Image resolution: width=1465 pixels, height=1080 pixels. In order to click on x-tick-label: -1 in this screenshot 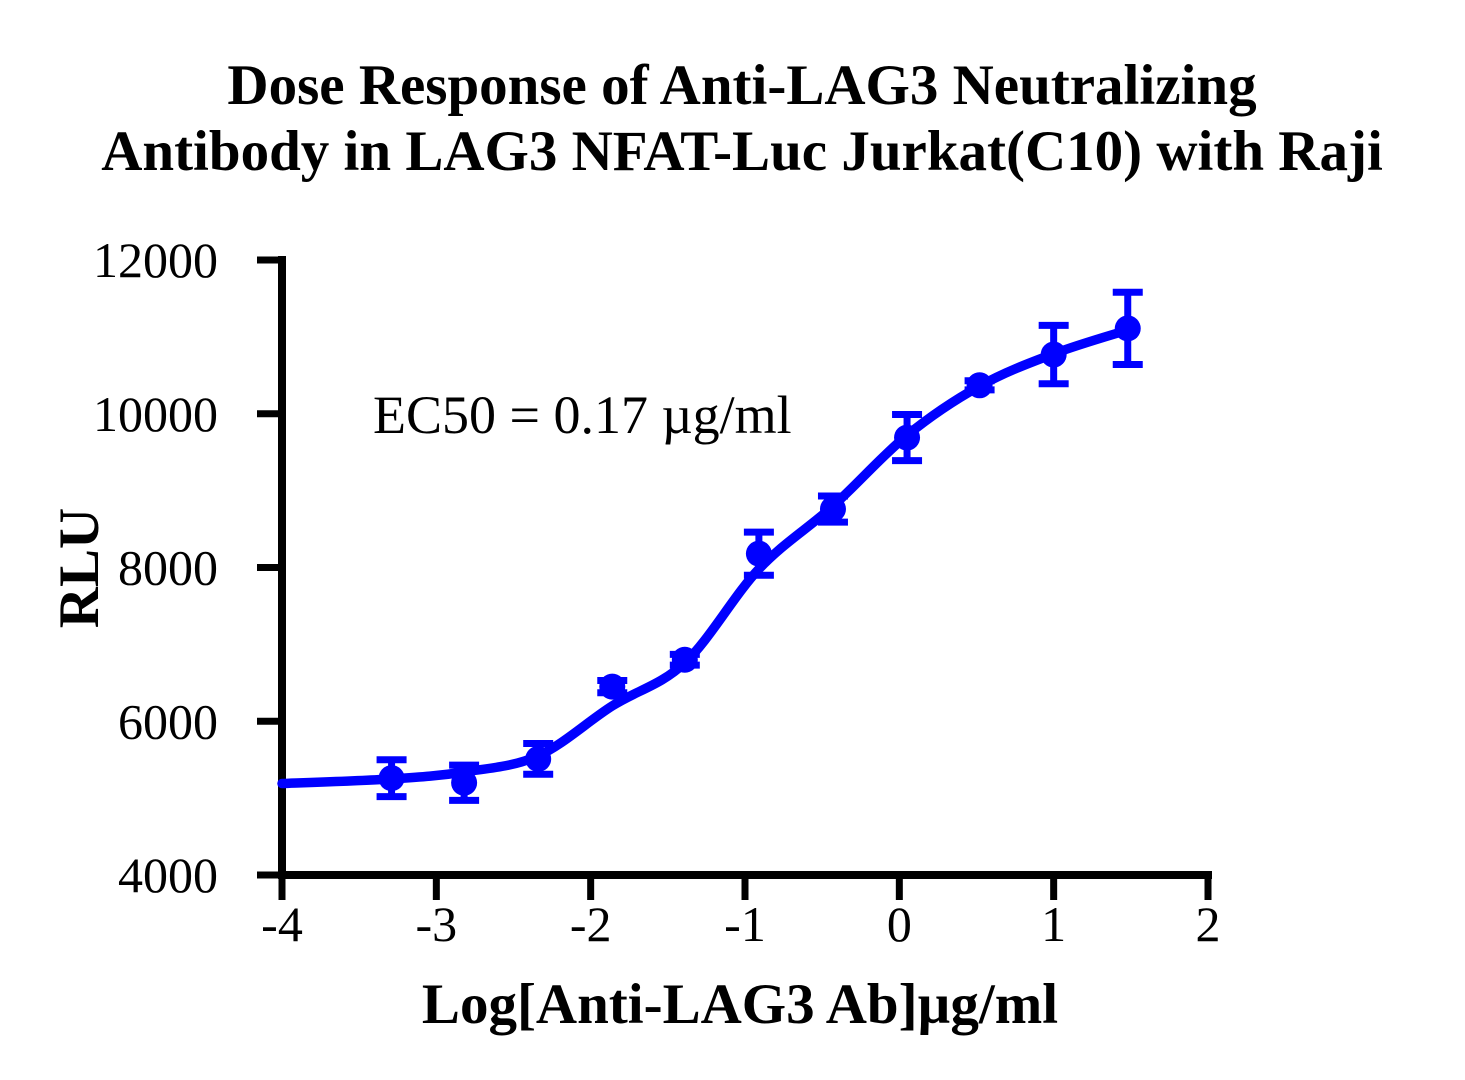, I will do `click(745, 924)`.